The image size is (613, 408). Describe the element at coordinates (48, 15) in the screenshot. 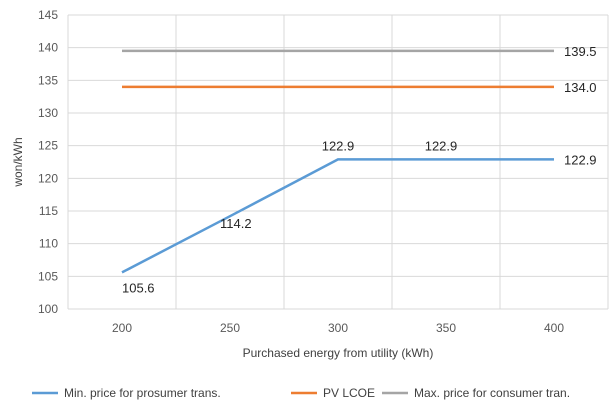

I see `y-tick-label: 145` at that location.